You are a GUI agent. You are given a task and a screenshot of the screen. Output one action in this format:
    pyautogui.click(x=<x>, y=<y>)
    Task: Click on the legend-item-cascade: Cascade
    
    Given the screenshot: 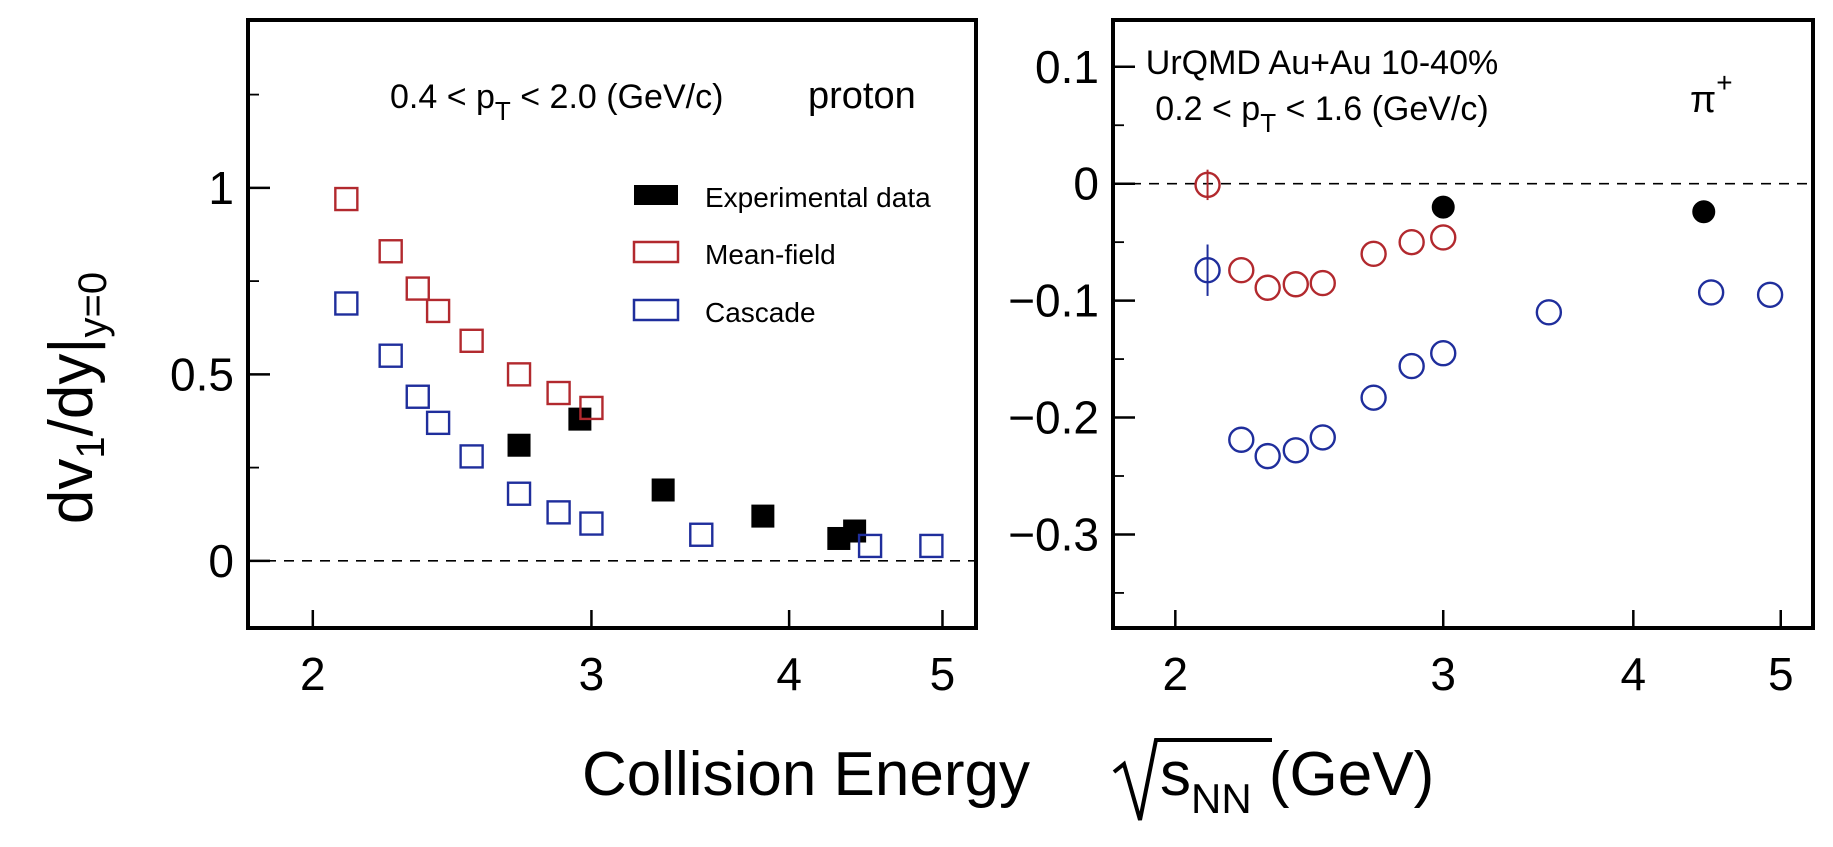 What is the action you would take?
    pyautogui.click(x=724, y=312)
    